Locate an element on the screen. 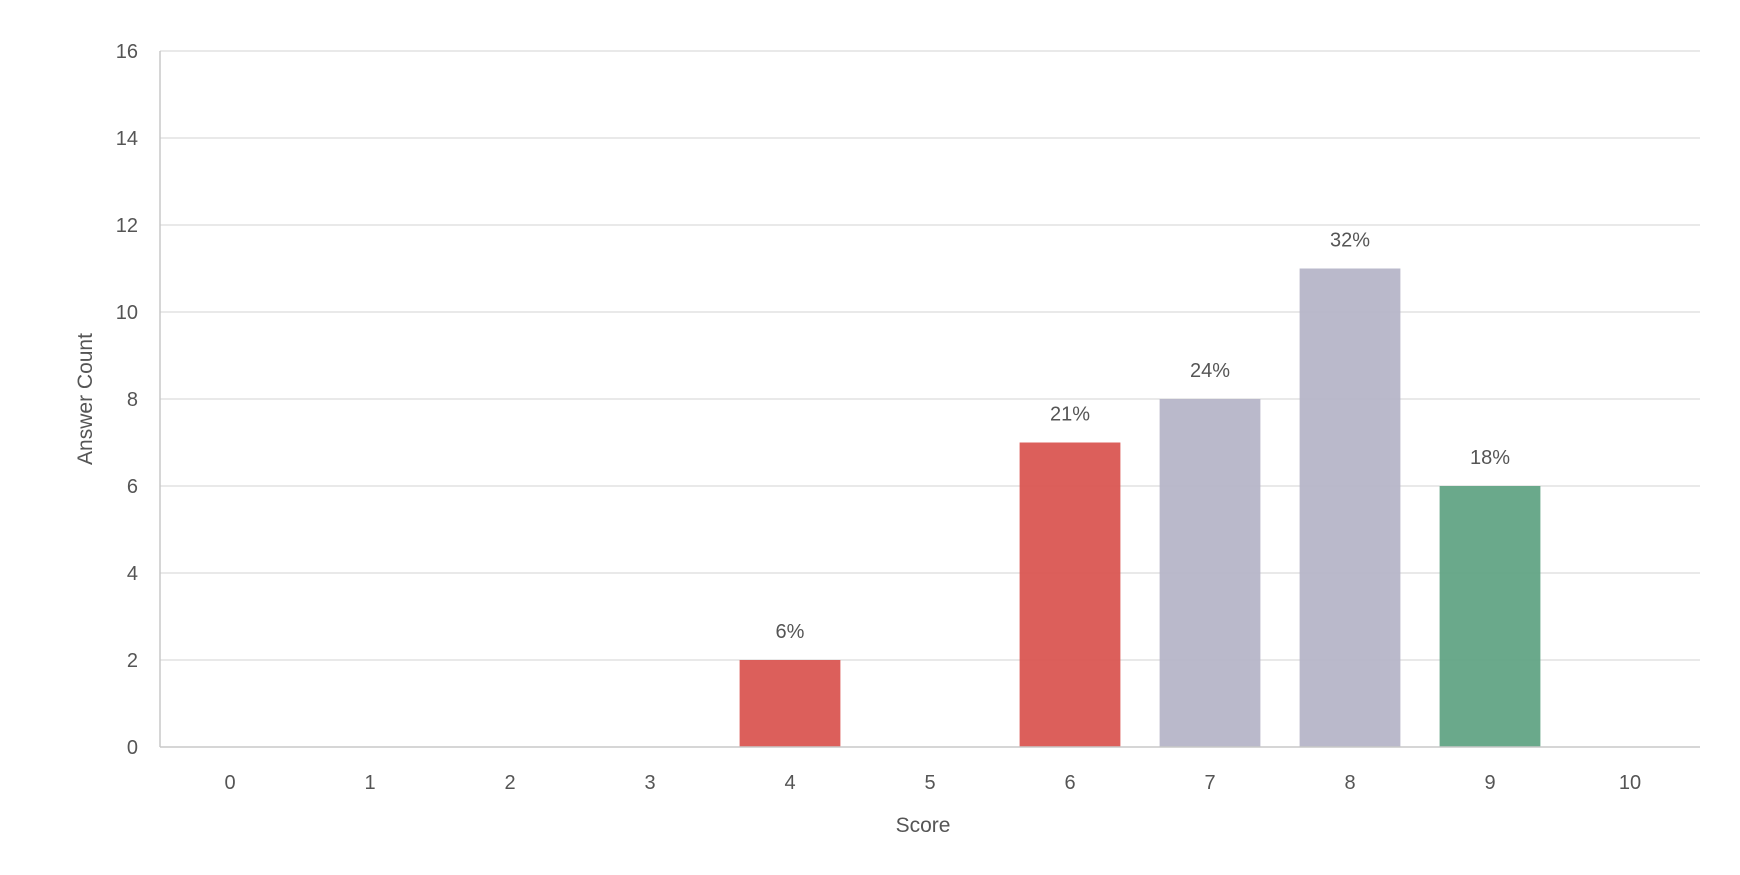  y-axis-ticks: 0 2 4 6 8 10 12 14 16 is located at coordinates (127, 400).